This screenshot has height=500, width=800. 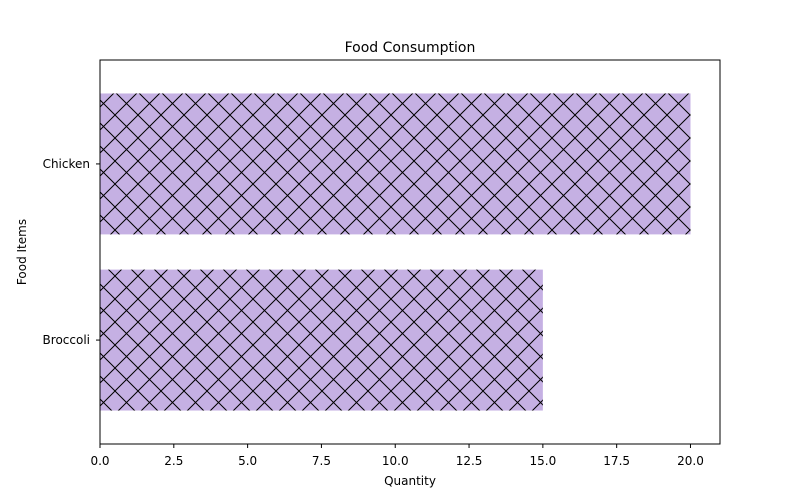 I want to click on y-tick-label: Broccoli, so click(x=66, y=340).